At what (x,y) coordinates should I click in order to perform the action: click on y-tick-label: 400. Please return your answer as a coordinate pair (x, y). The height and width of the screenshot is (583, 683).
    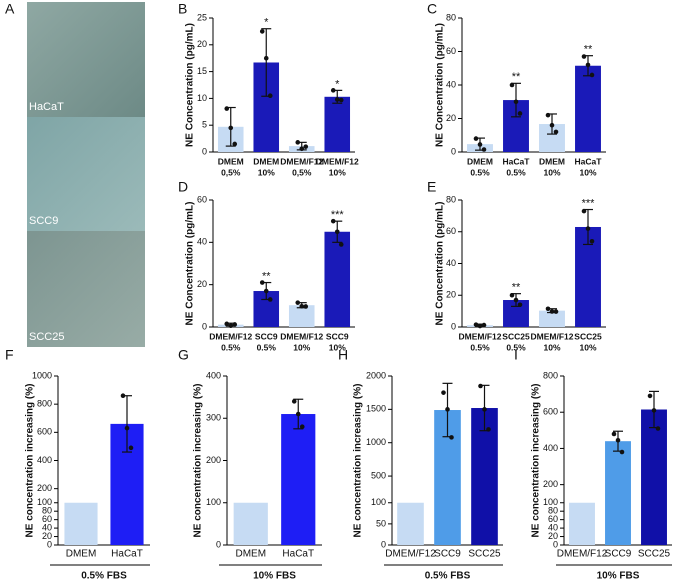
    Looking at the image, I should click on (550, 448).